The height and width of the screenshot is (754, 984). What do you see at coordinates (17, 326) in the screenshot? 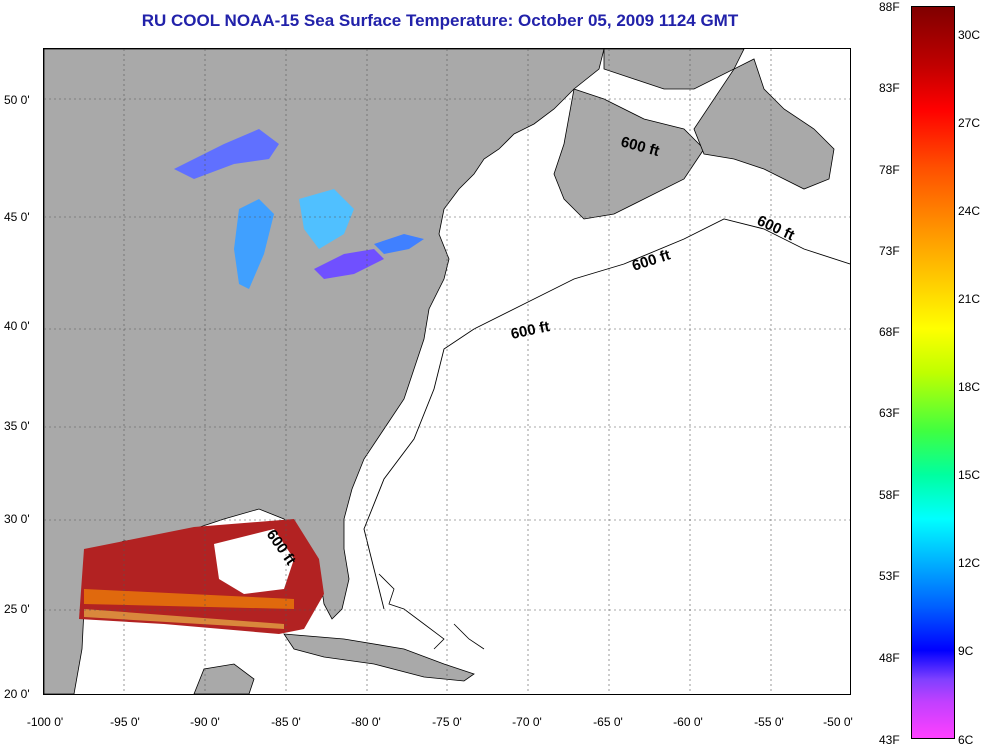
I see `y-tick-label: 40 0'` at bounding box center [17, 326].